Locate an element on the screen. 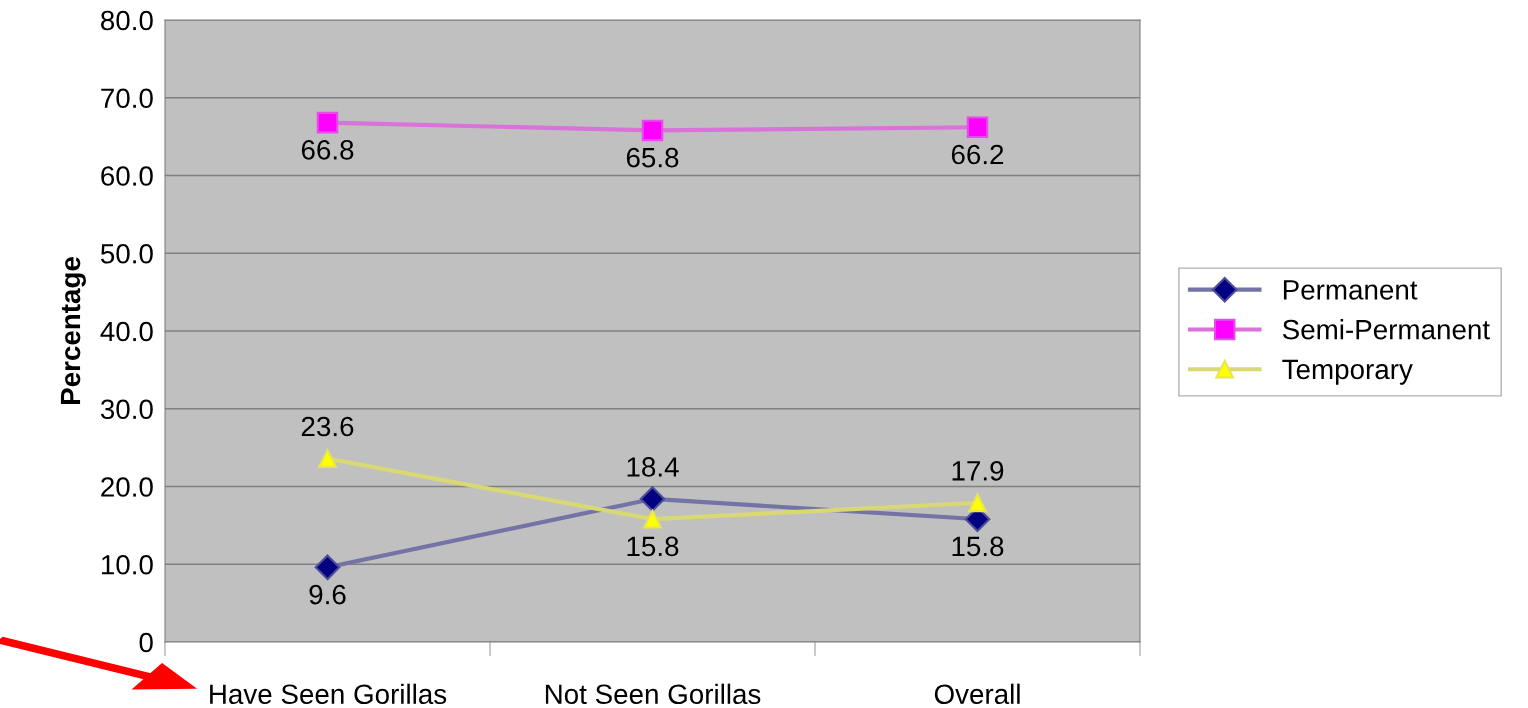 The height and width of the screenshot is (708, 1528). legend-label: Permanent is located at coordinates (1350, 290).